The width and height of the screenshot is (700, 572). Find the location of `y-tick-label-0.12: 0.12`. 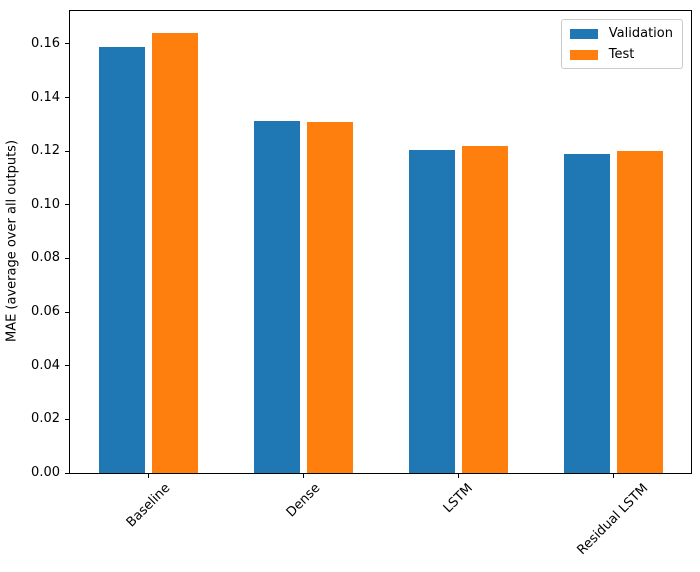

y-tick-label-0.12: 0.12 is located at coordinates (45, 151).